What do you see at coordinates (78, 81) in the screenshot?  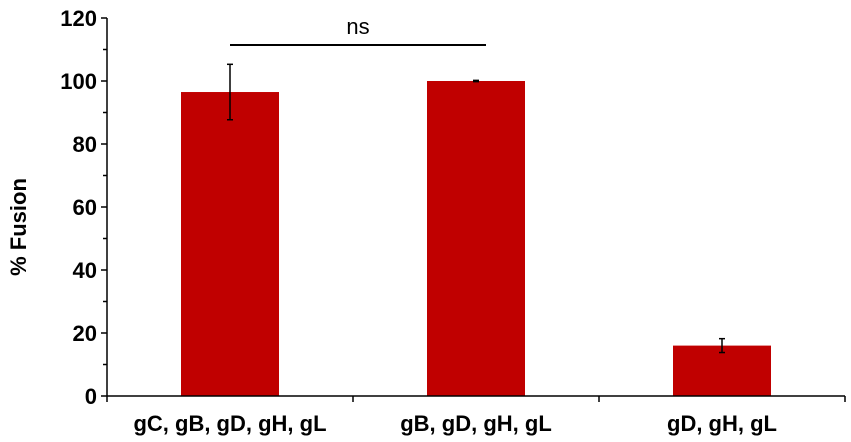 I see `y-tick-label-100: 100` at bounding box center [78, 81].